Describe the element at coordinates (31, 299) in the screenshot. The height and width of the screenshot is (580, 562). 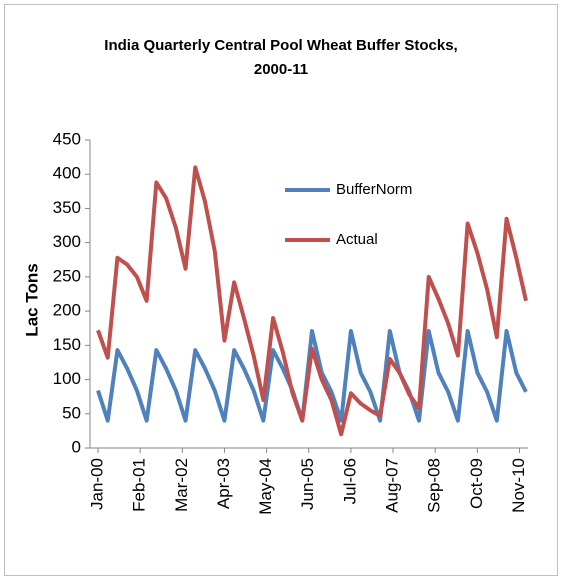
I see `y-axis-label: Lac Tons` at that location.